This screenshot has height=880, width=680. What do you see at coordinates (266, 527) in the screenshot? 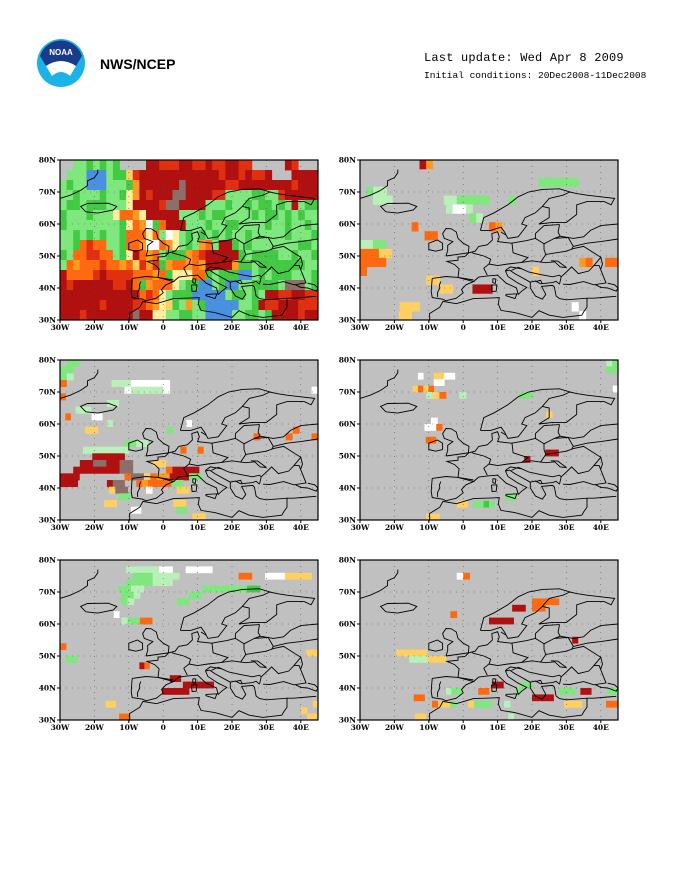
I see `lon-label: 30E` at bounding box center [266, 527].